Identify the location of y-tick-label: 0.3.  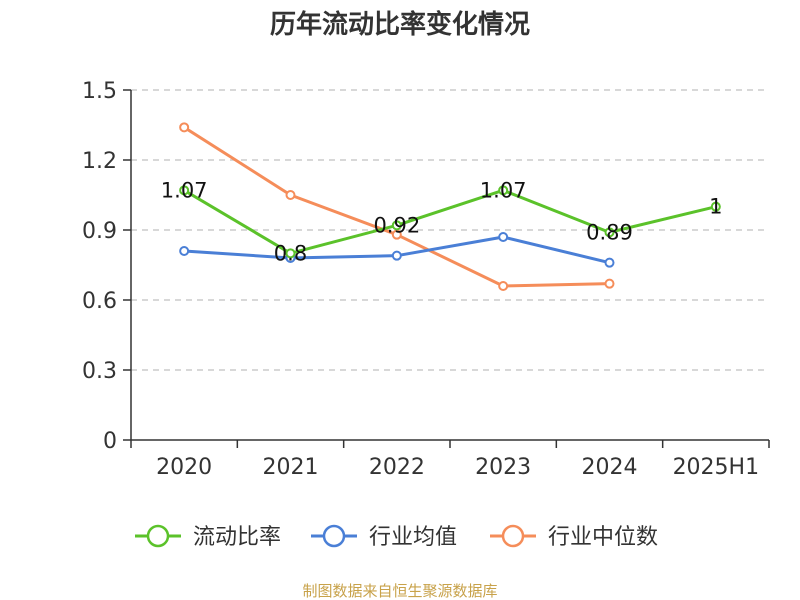
(99, 371).